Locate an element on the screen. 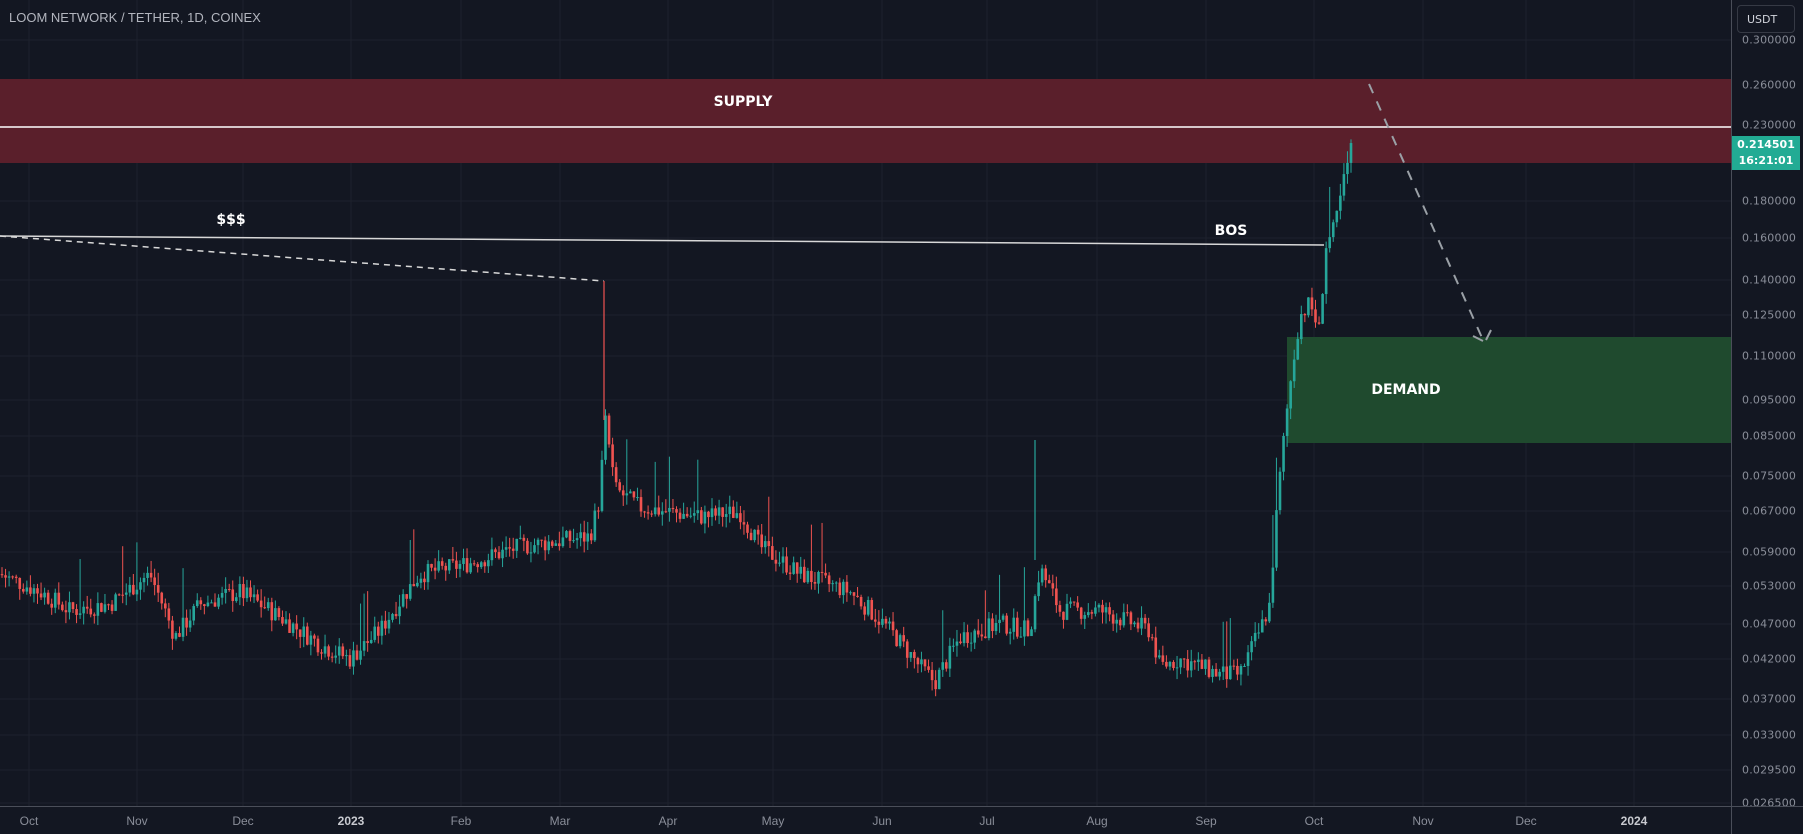 This screenshot has height=834, width=1803. price-tick: 0.140000 is located at coordinates (1769, 280).